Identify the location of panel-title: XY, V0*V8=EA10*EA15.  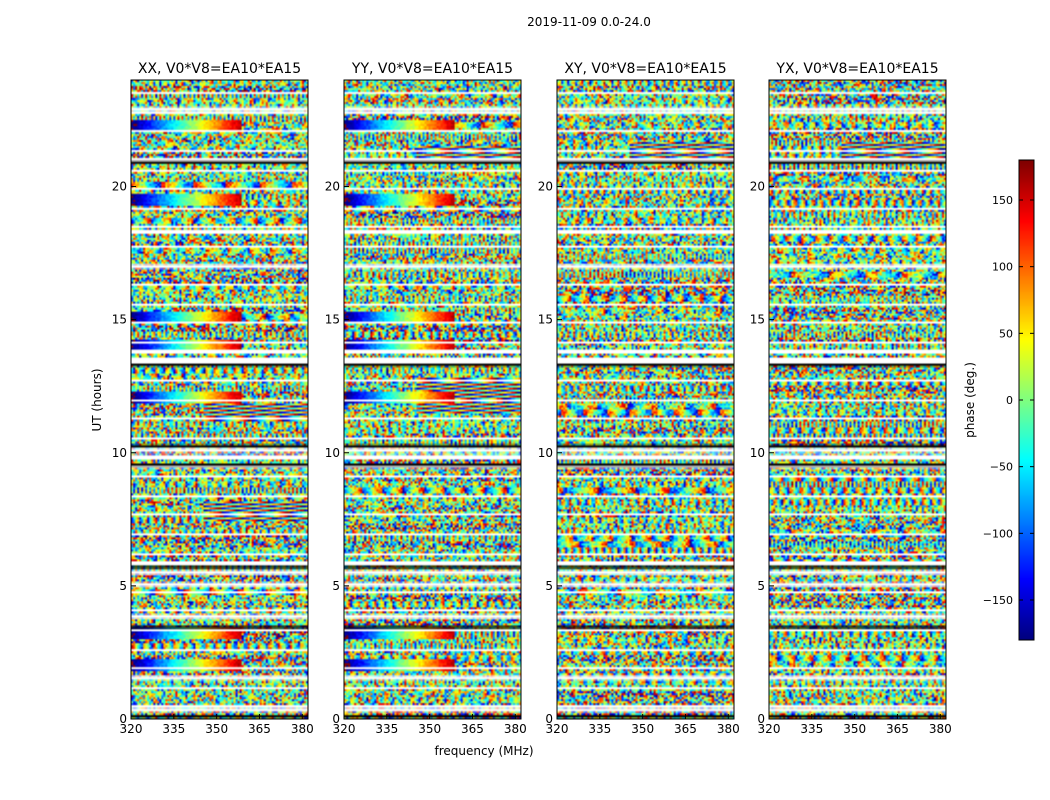
(645, 69).